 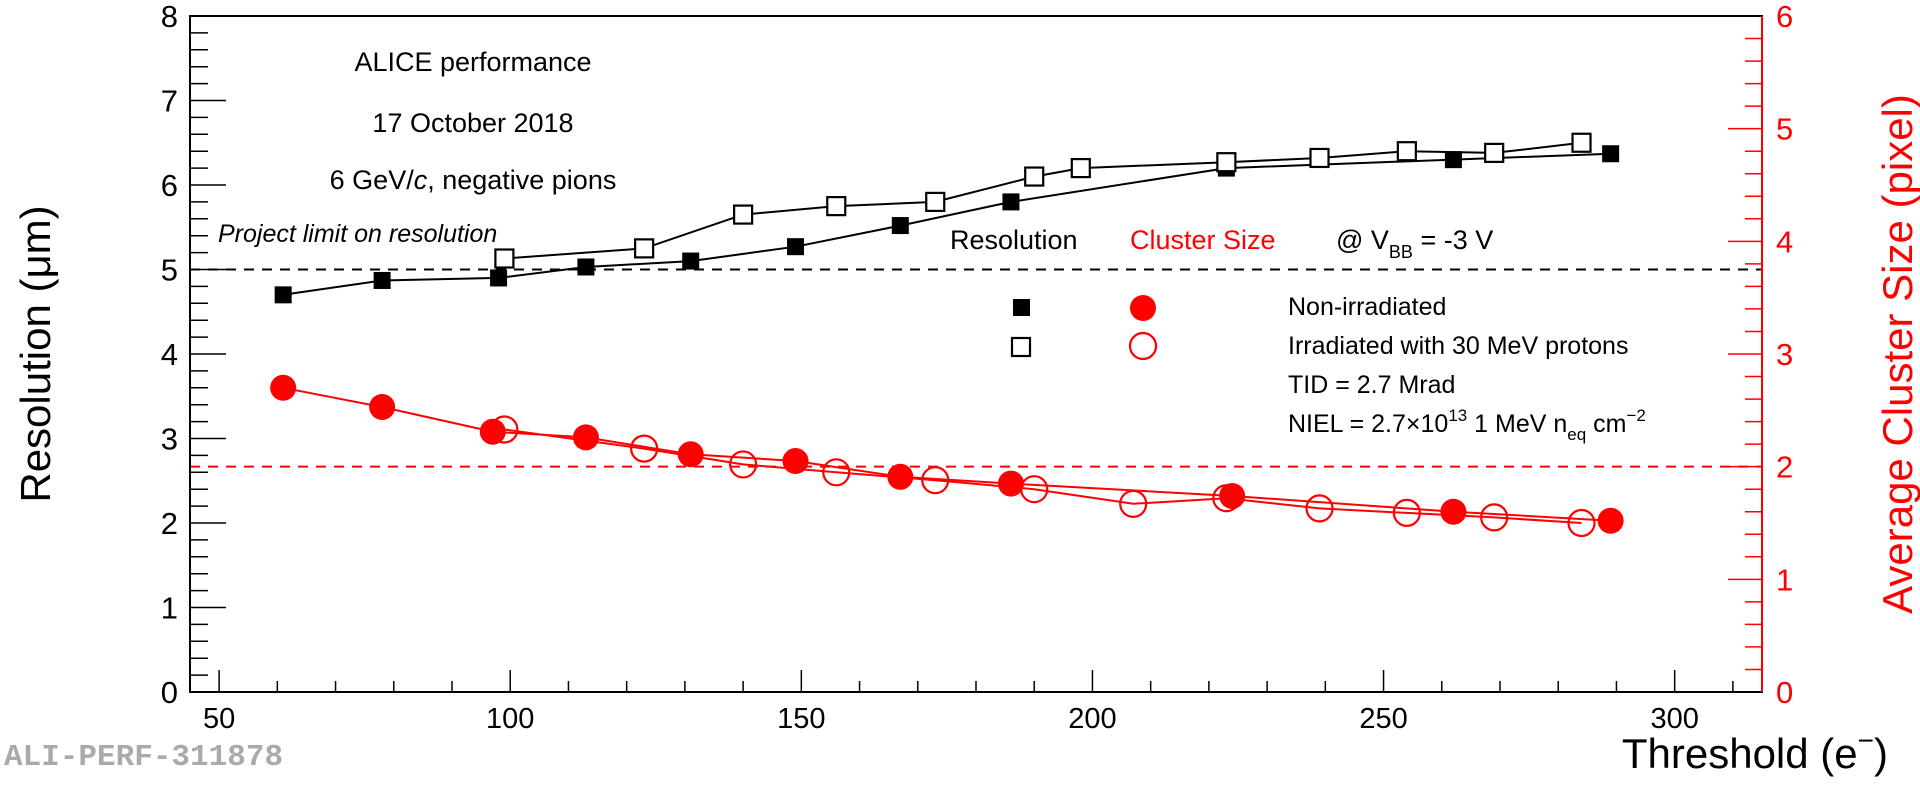 I want to click on limit-label: Project limit on resolution, so click(x=357, y=234).